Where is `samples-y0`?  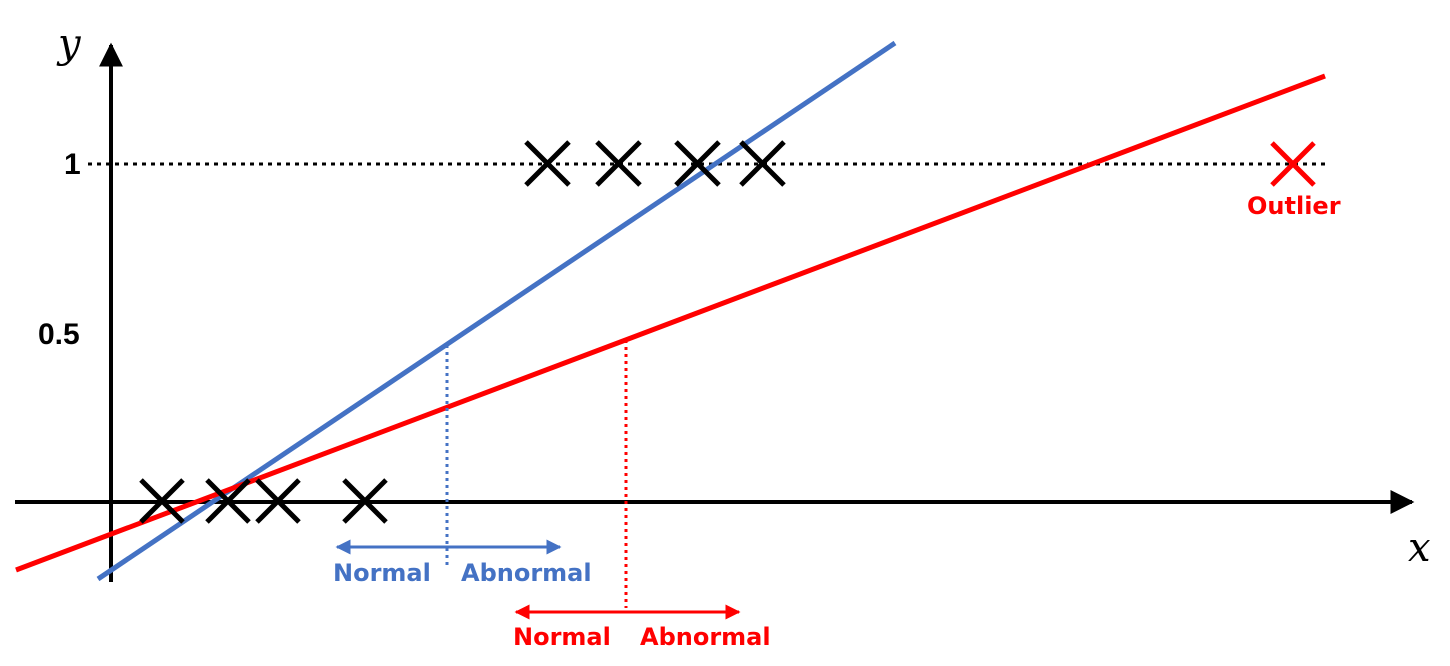
samples-y0 is located at coordinates (263, 501).